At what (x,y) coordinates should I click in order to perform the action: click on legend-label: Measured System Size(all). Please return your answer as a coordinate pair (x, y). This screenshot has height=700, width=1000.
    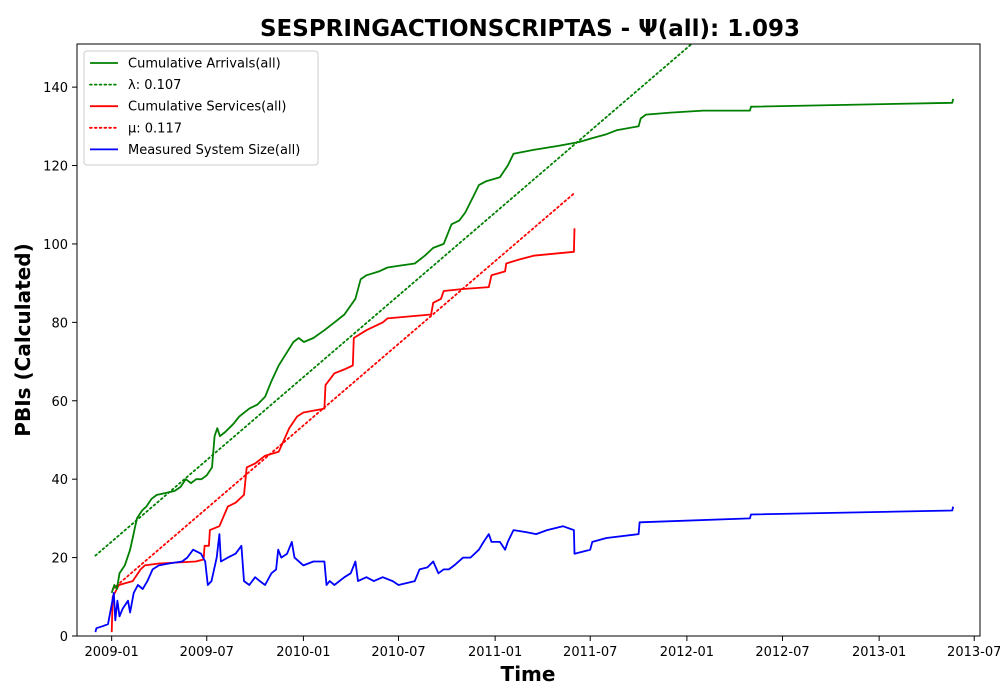
    Looking at the image, I should click on (214, 150).